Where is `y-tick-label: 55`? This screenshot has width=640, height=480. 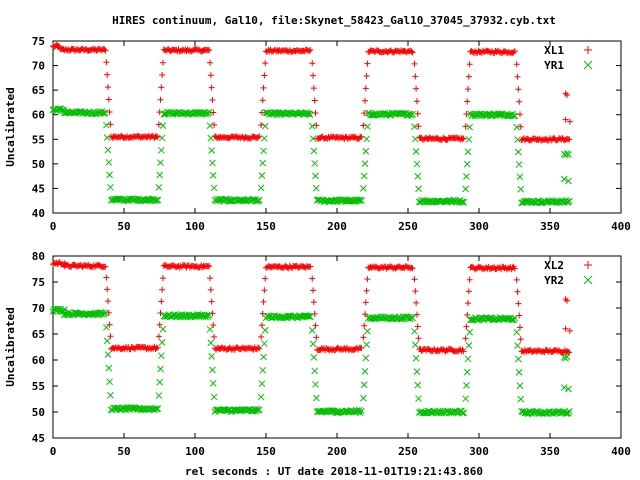 y-tick-label: 55 is located at coordinates (38, 386).